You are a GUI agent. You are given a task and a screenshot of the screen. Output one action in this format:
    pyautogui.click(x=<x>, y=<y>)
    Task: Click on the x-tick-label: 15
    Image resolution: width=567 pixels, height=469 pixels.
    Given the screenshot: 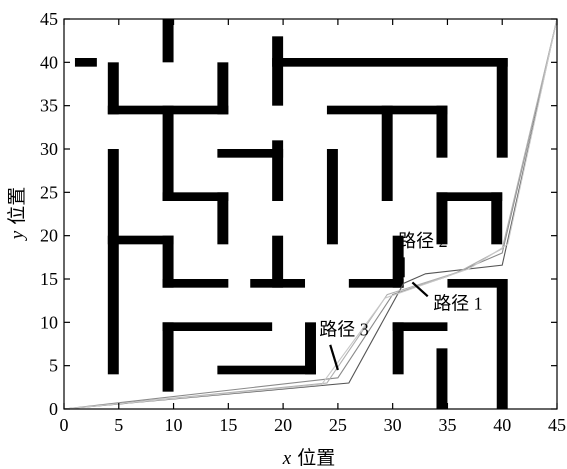 What is the action you would take?
    pyautogui.click(x=228, y=425)
    